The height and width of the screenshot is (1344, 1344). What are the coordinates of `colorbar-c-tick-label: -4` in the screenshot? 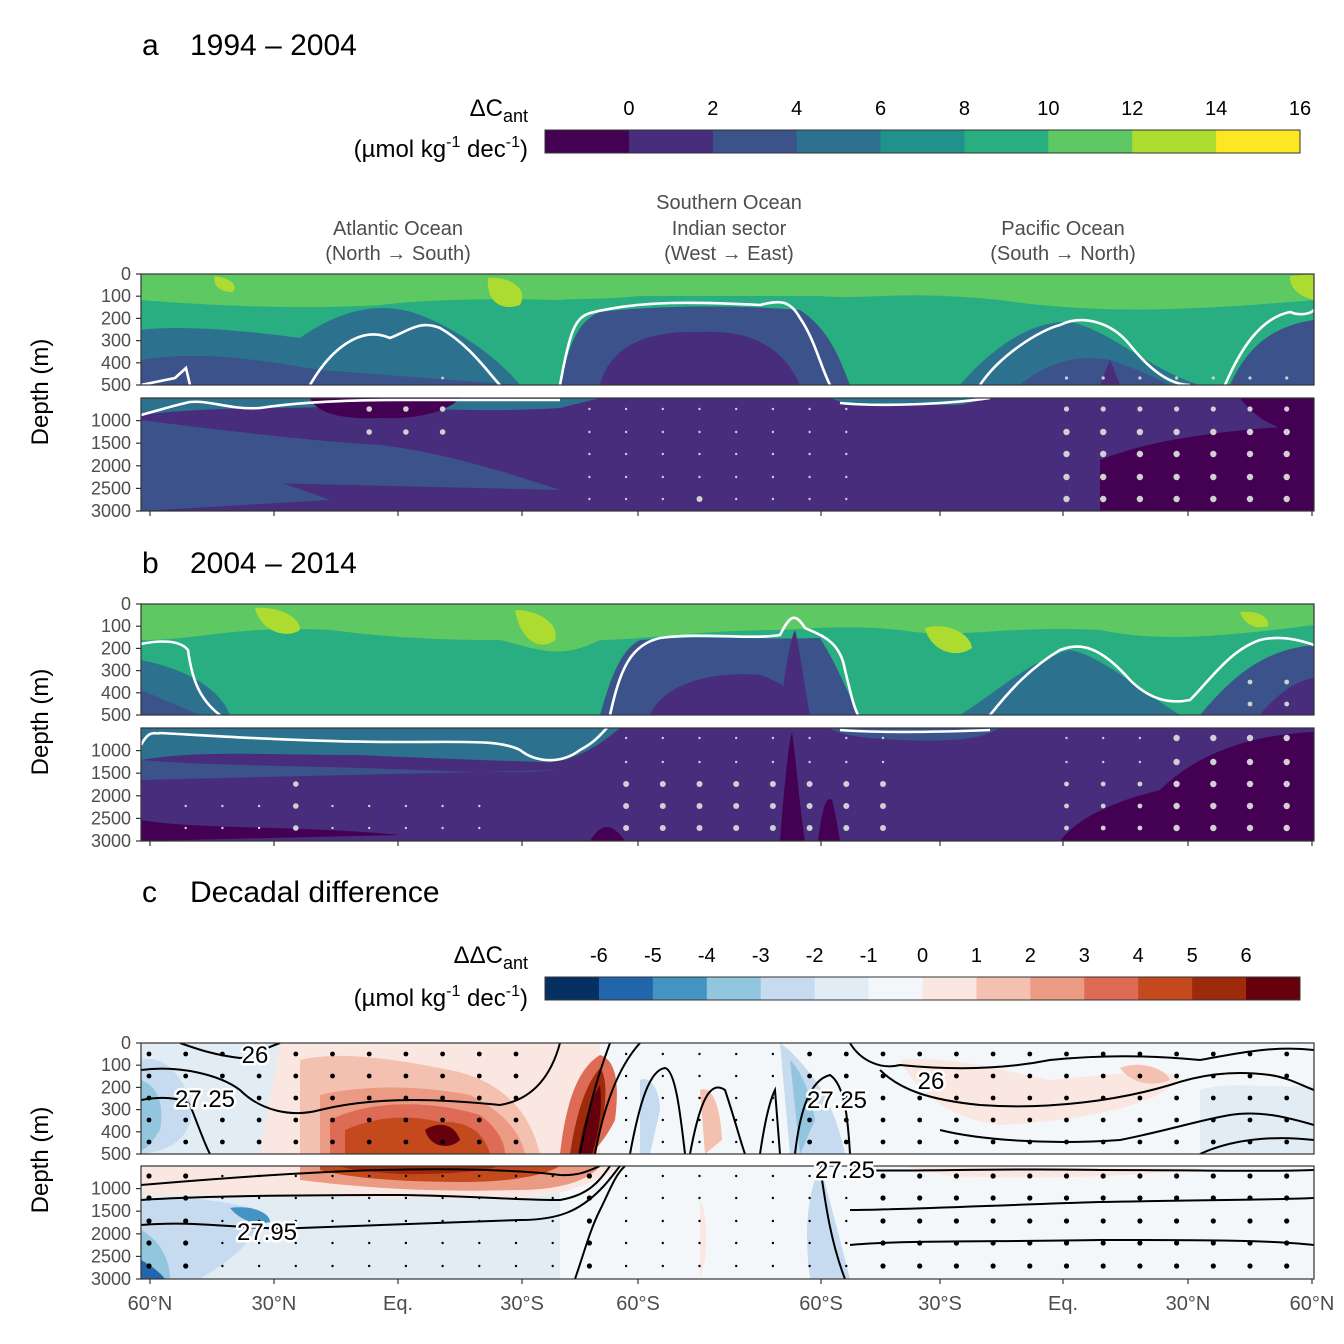 It's located at (707, 956).